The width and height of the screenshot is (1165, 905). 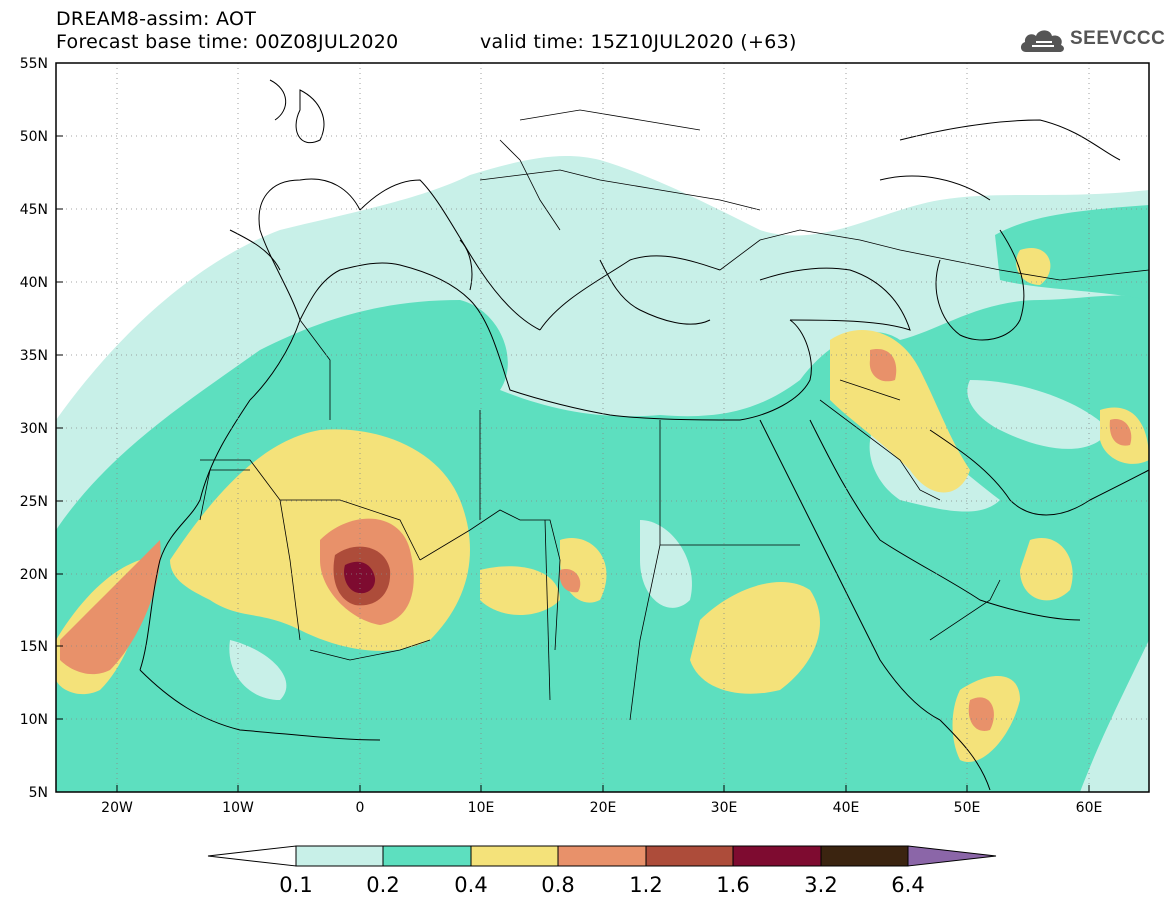 I want to click on lat-label: 35N, so click(x=34, y=356).